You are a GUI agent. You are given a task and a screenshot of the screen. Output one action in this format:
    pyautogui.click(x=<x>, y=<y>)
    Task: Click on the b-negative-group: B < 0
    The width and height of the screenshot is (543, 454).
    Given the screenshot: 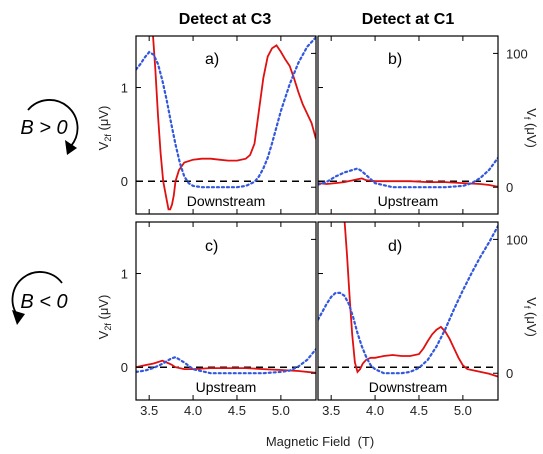 What is the action you would take?
    pyautogui.click(x=39, y=298)
    